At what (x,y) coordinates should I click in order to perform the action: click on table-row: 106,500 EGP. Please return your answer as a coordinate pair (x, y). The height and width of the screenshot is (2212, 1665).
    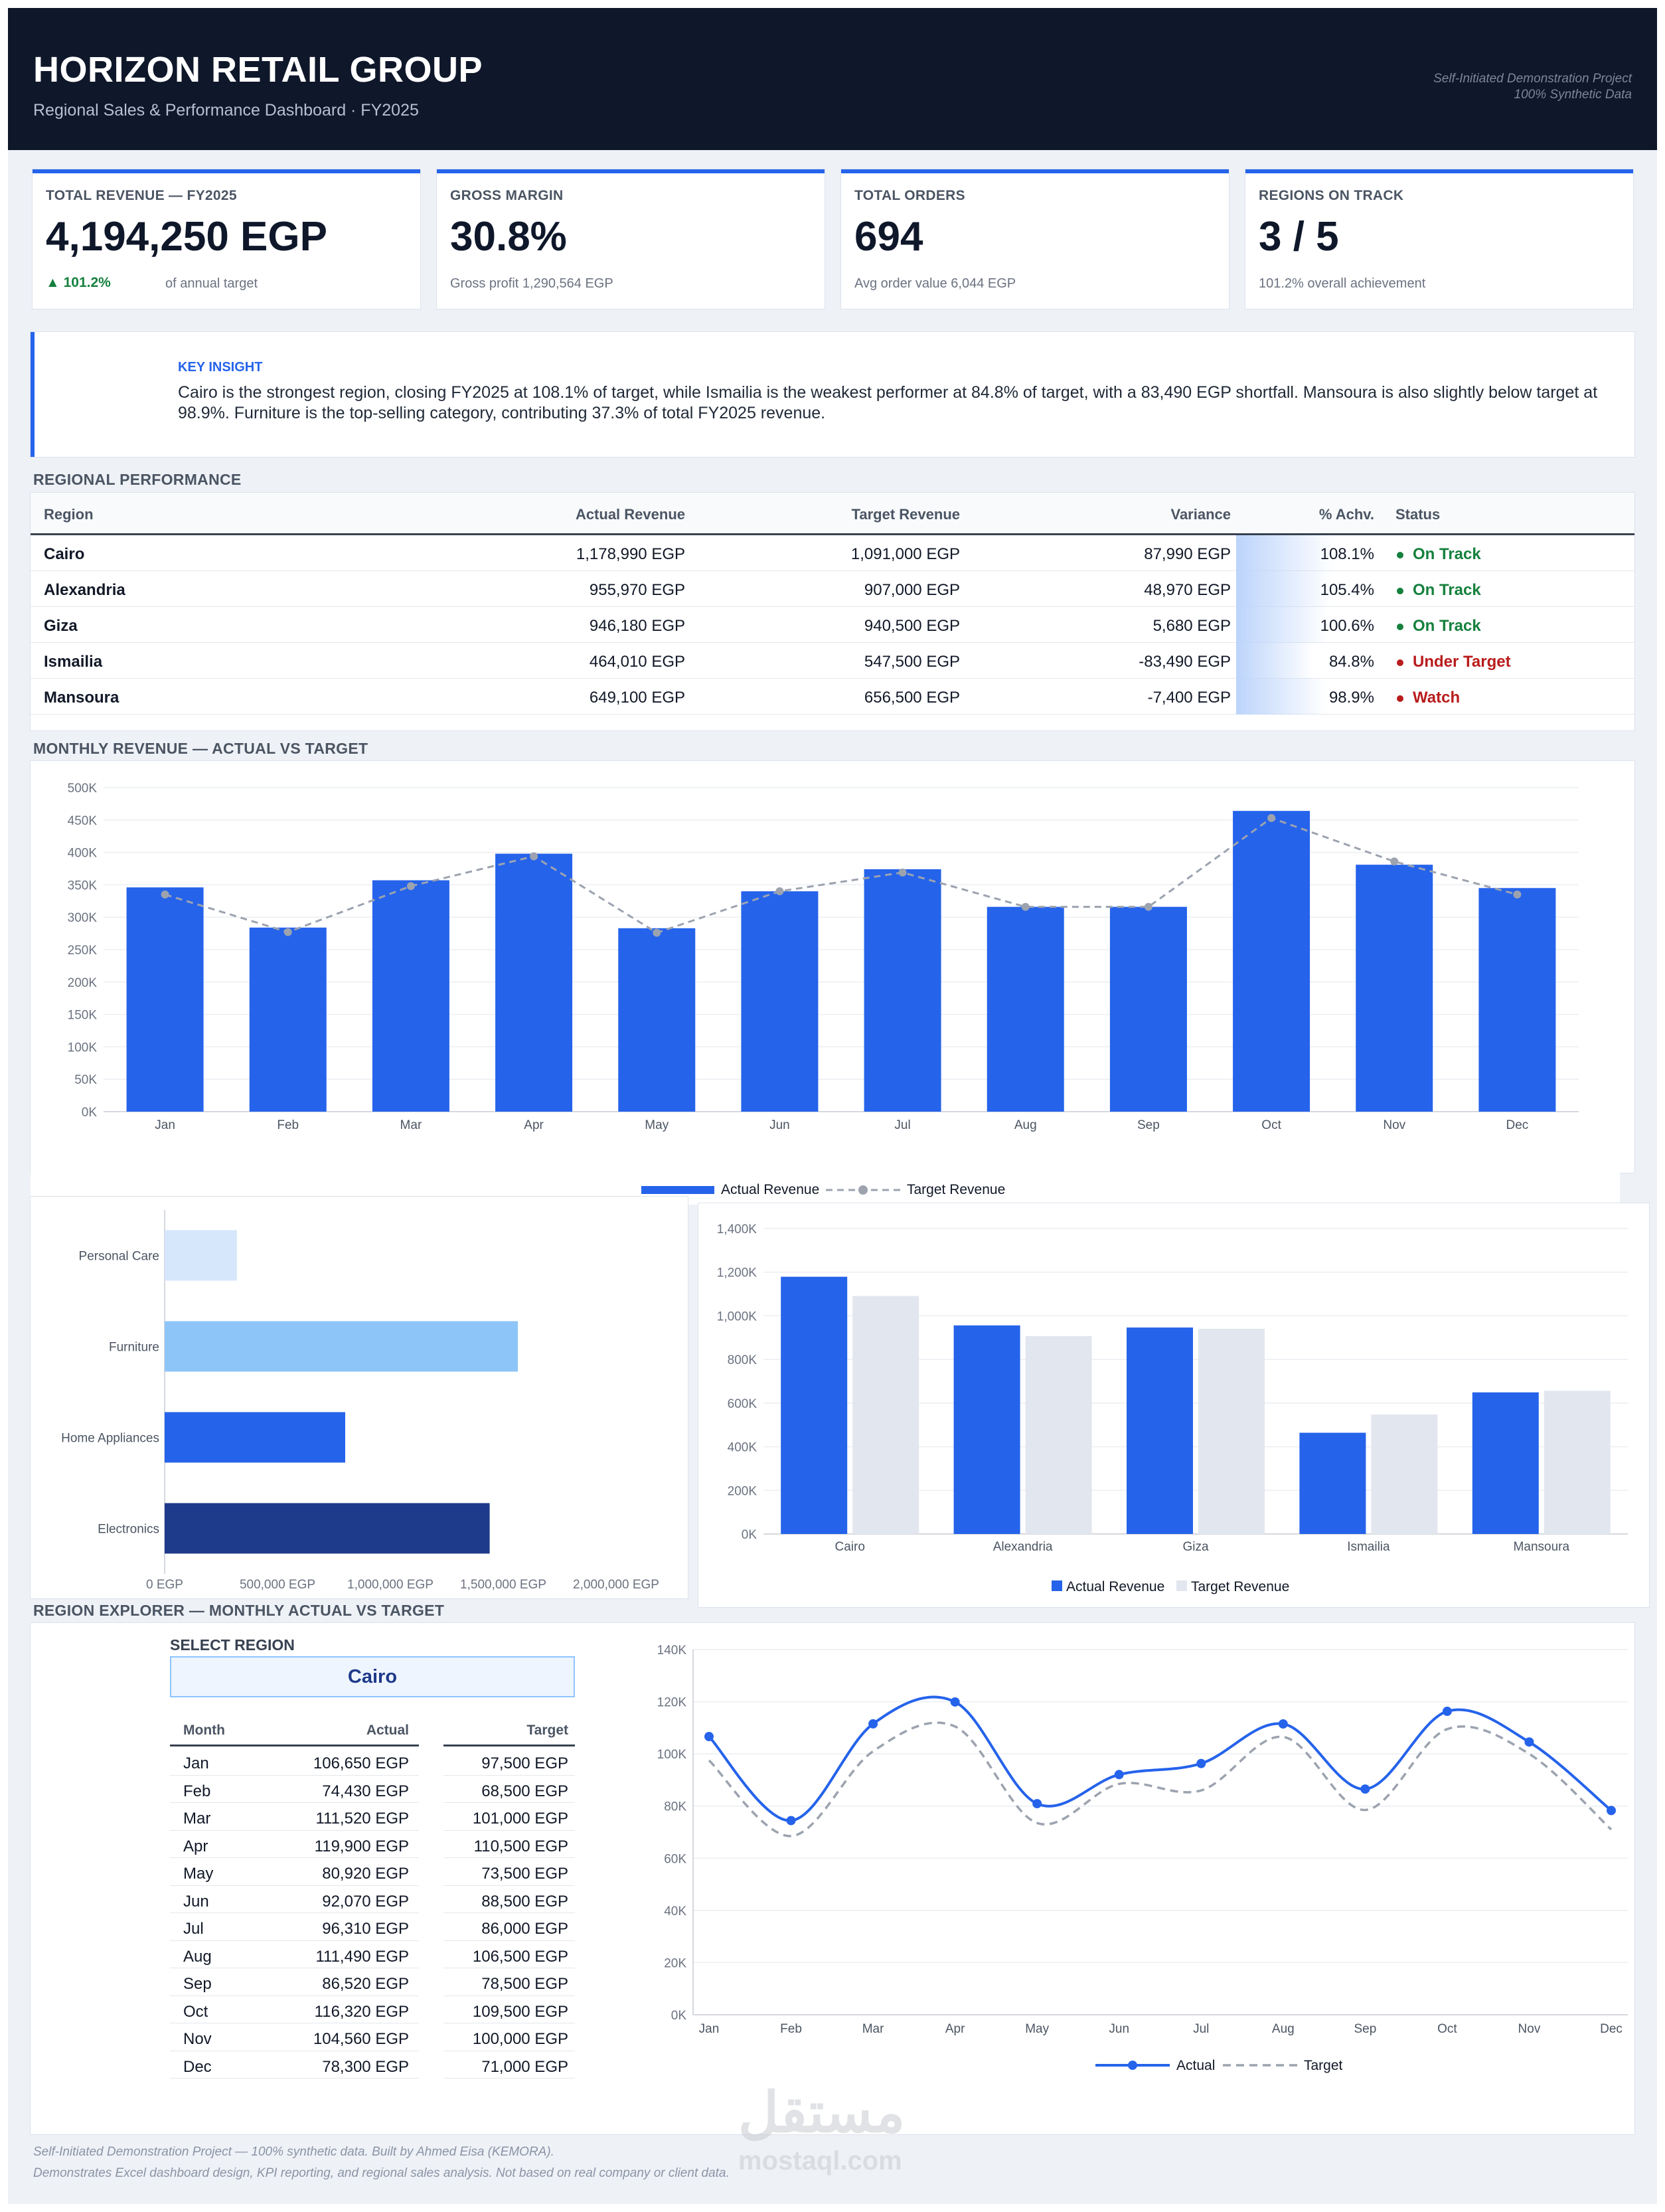
    Looking at the image, I should click on (509, 1954).